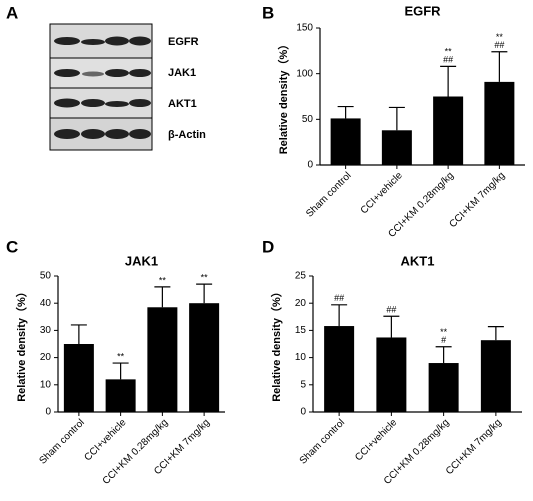  Describe the element at coordinates (304, 73) in the screenshot. I see `y-tick-label: 100` at that location.